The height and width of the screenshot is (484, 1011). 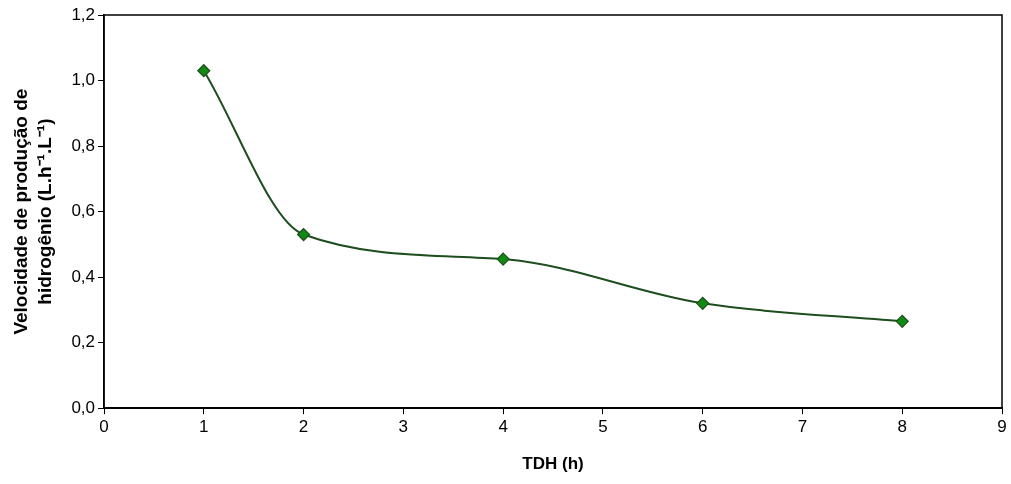 I want to click on x-tick-label: 2, so click(x=303, y=427).